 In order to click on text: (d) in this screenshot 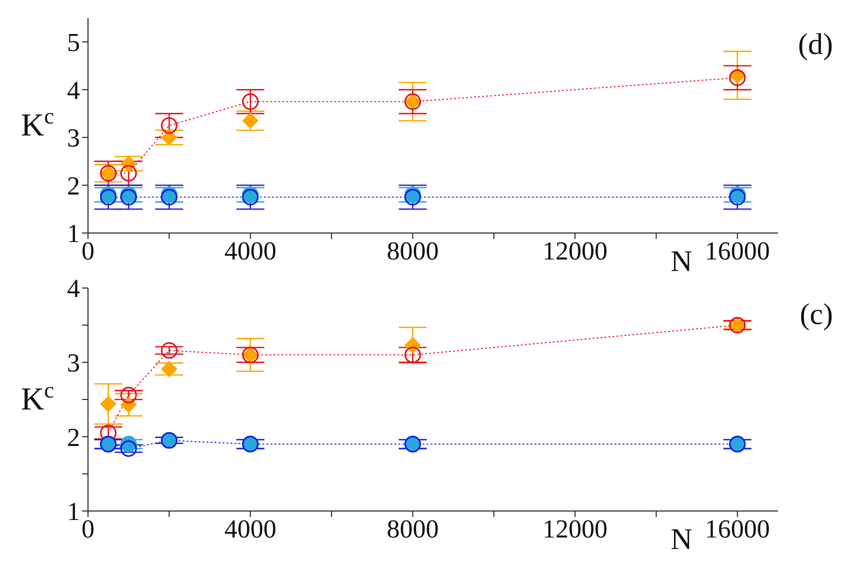, I will do `click(815, 45)`.